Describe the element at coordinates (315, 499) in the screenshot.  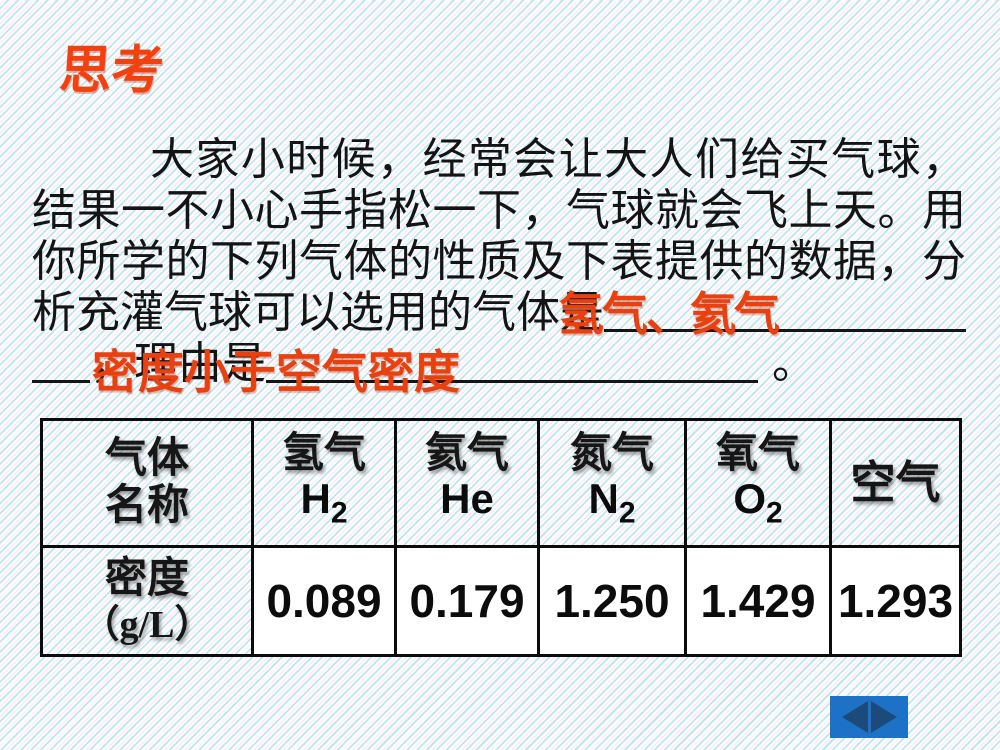
I see `formula-main: H` at that location.